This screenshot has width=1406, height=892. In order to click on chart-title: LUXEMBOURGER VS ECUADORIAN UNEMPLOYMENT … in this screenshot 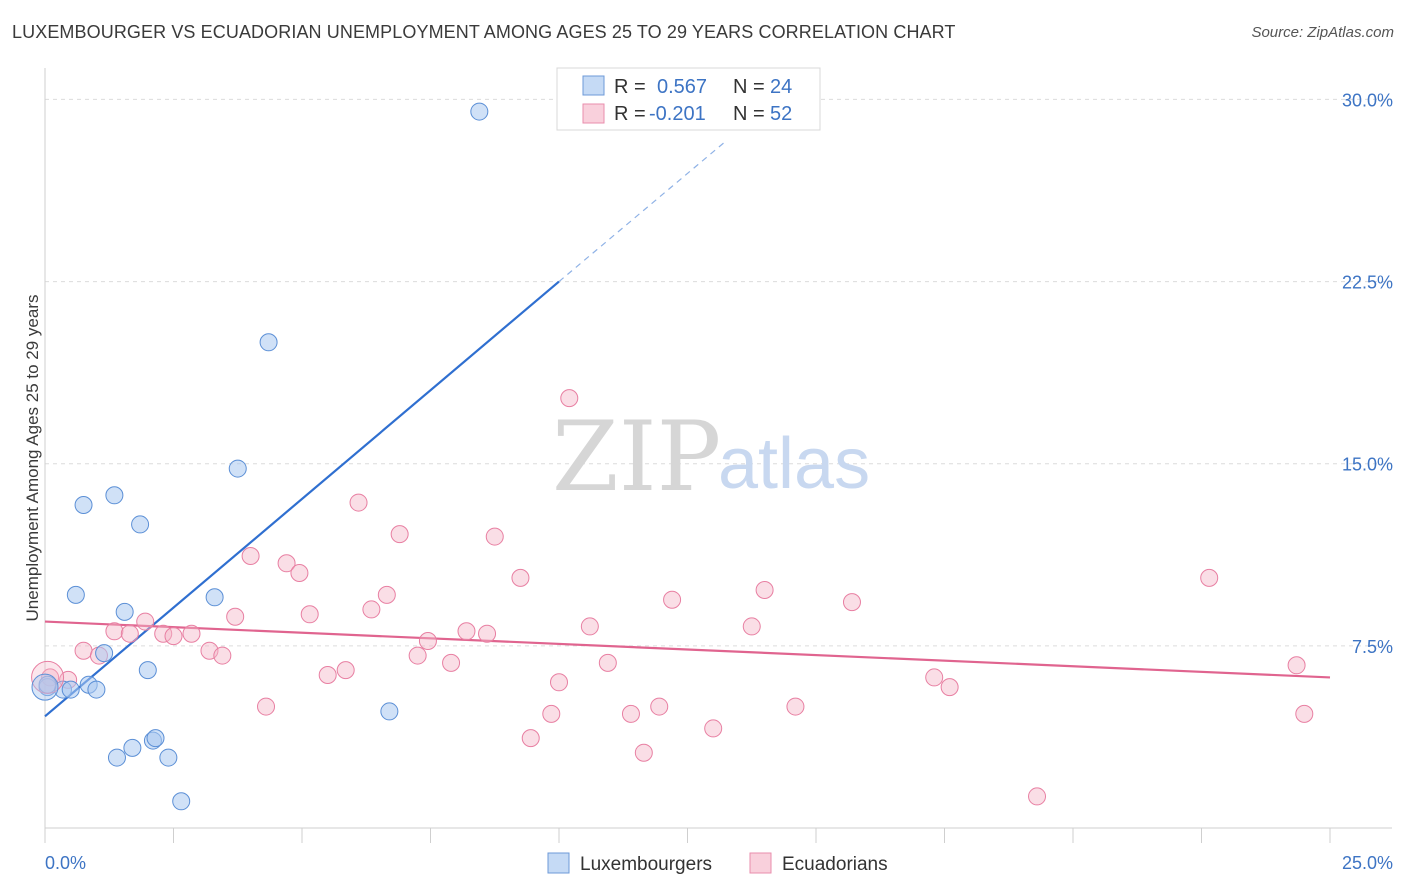, I will do `click(484, 32)`.